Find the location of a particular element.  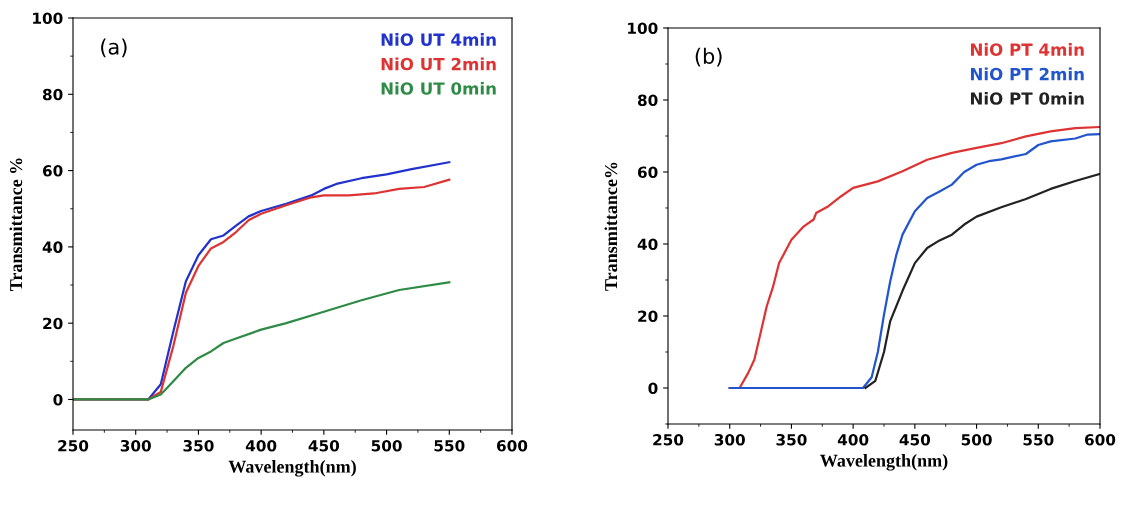

text: NiO UT 2min is located at coordinates (438, 64).